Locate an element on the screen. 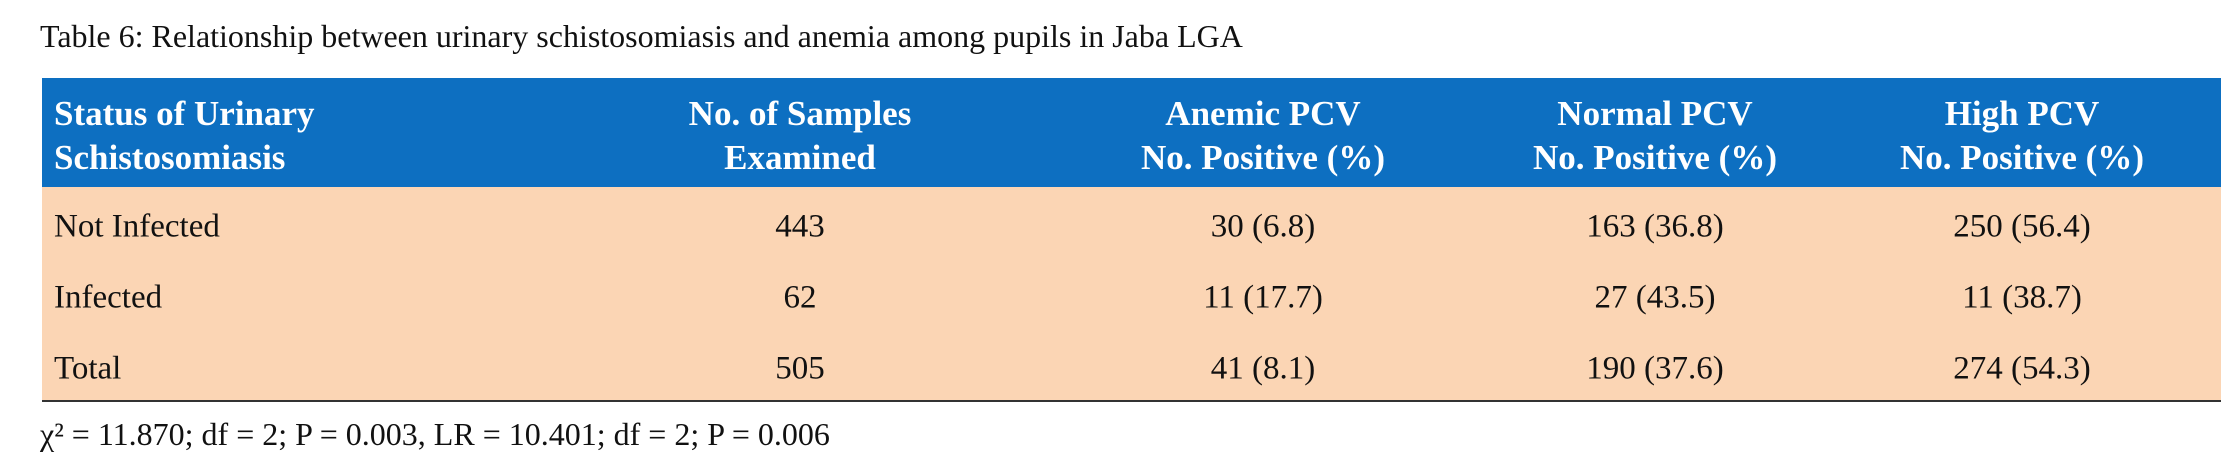 The width and height of the screenshot is (2225, 473). header-line: Normal PCV is located at coordinates (1655, 113).